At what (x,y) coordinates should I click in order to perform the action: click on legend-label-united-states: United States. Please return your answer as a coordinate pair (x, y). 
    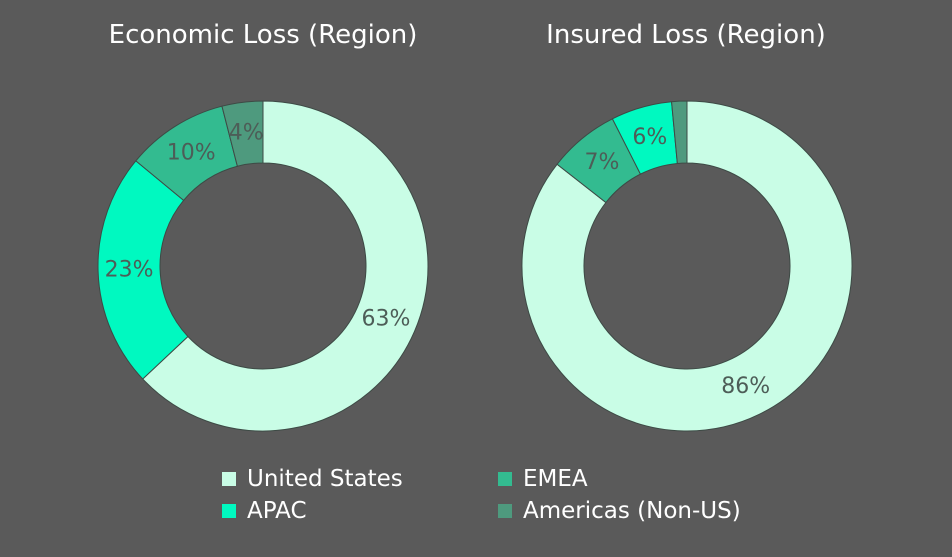
    Looking at the image, I should click on (325, 479).